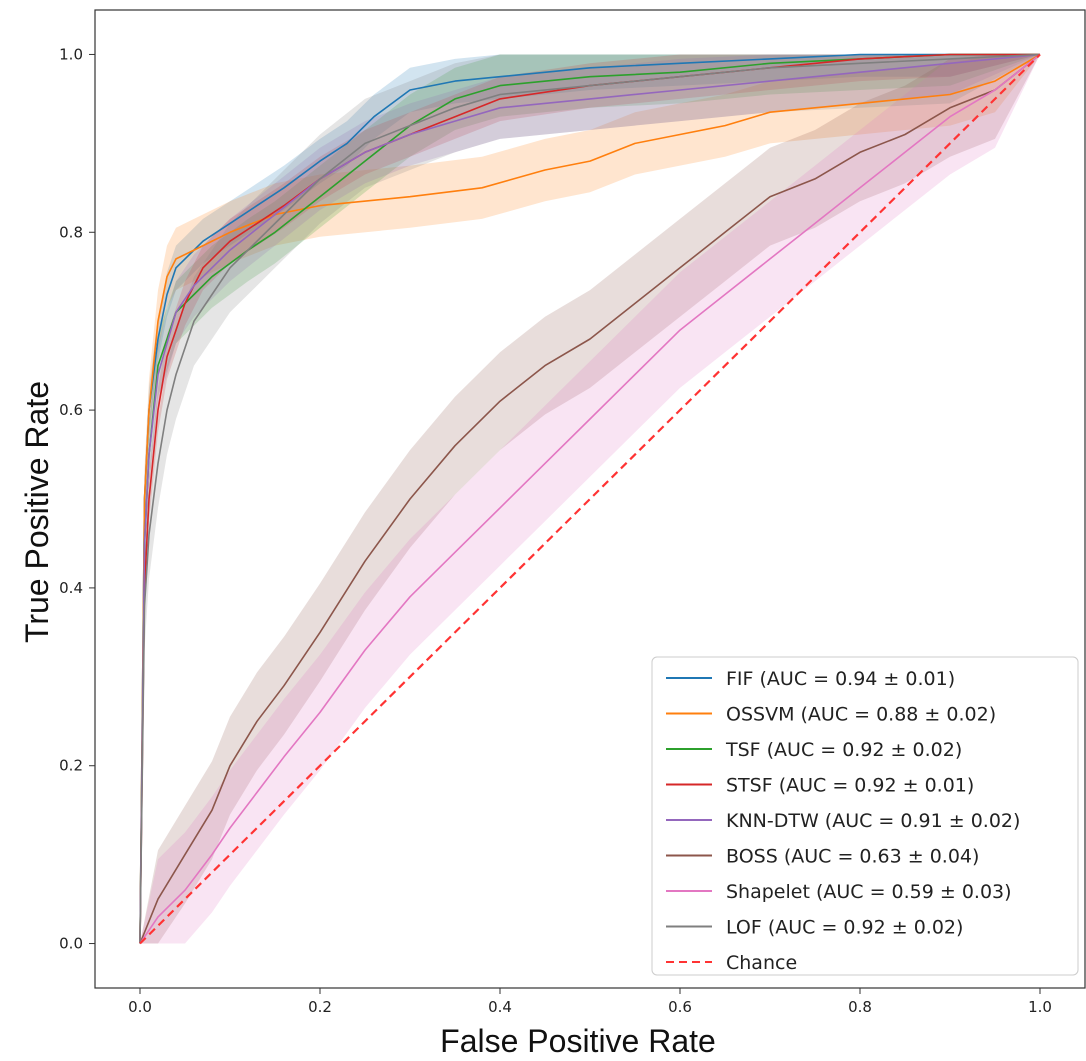 The image size is (1086, 1061). Describe the element at coordinates (71, 54) in the screenshot. I see `y-tick-label-5: 1.0` at that location.